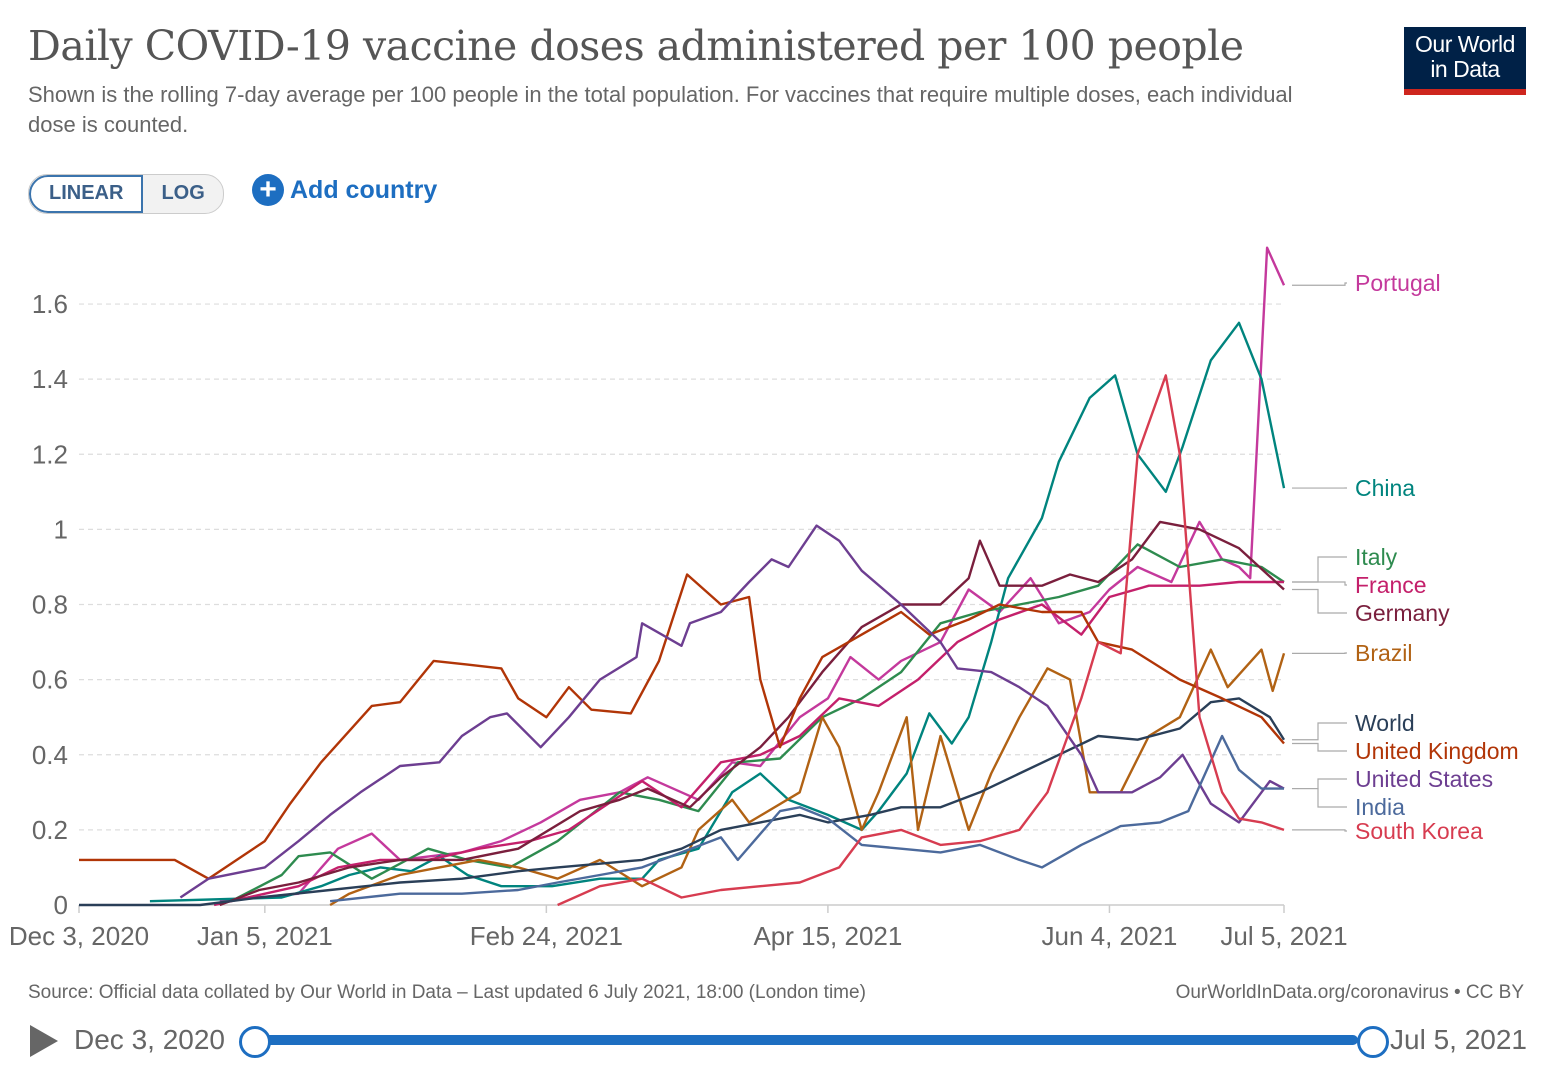 The height and width of the screenshot is (1066, 1562). I want to click on series-line-brazil, so click(807, 777).